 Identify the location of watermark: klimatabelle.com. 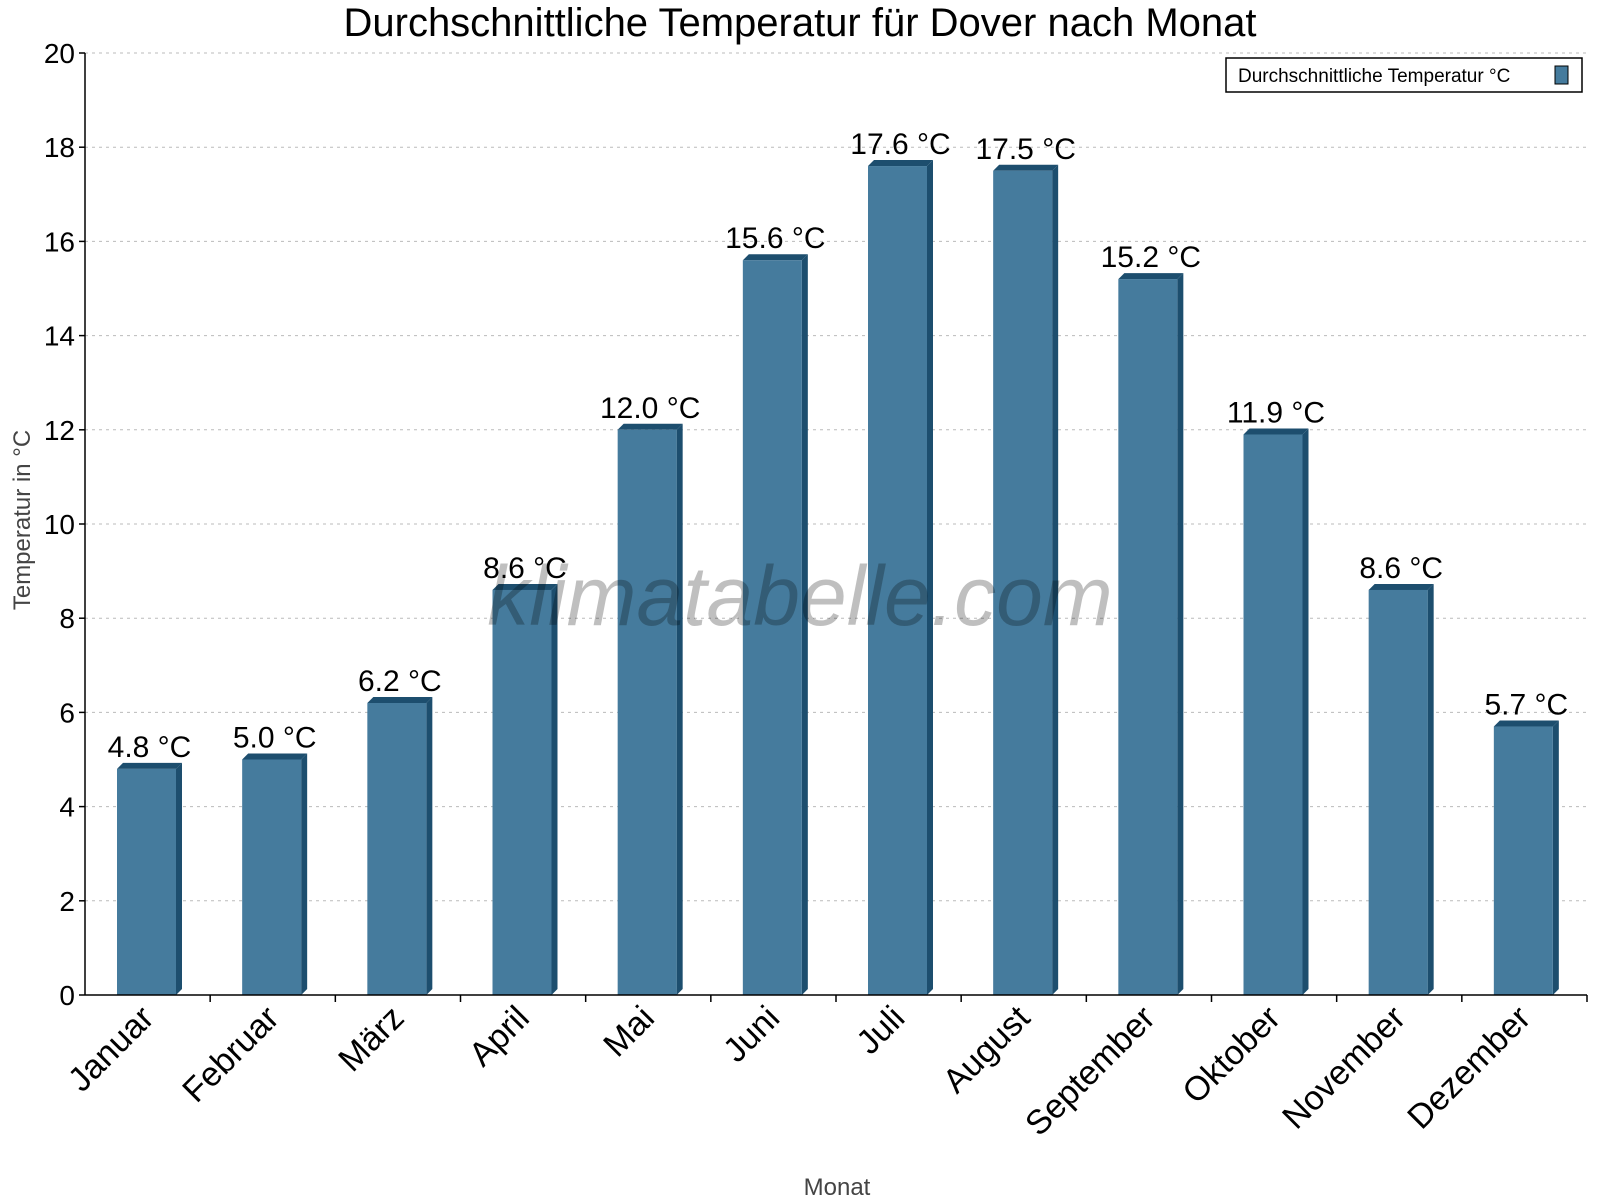
(800, 596).